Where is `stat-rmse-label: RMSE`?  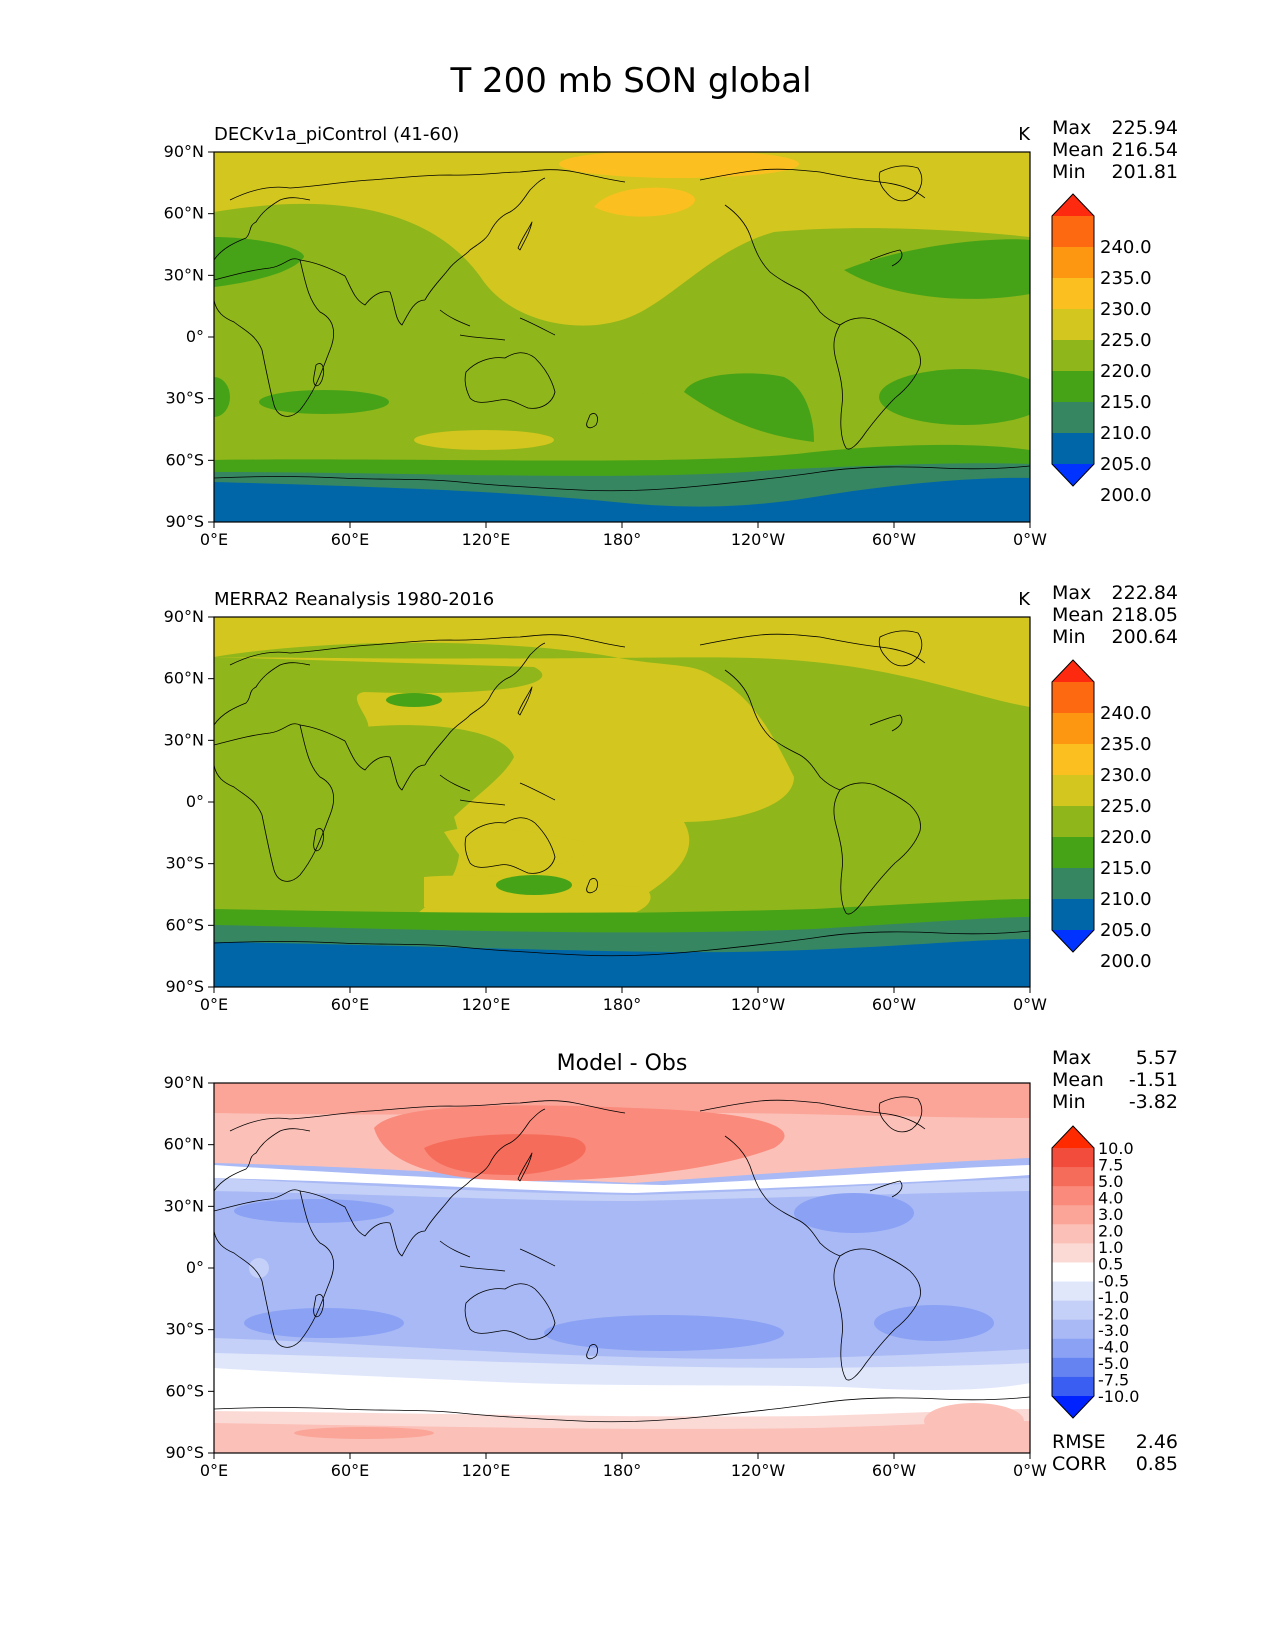 stat-rmse-label: RMSE is located at coordinates (1079, 1442).